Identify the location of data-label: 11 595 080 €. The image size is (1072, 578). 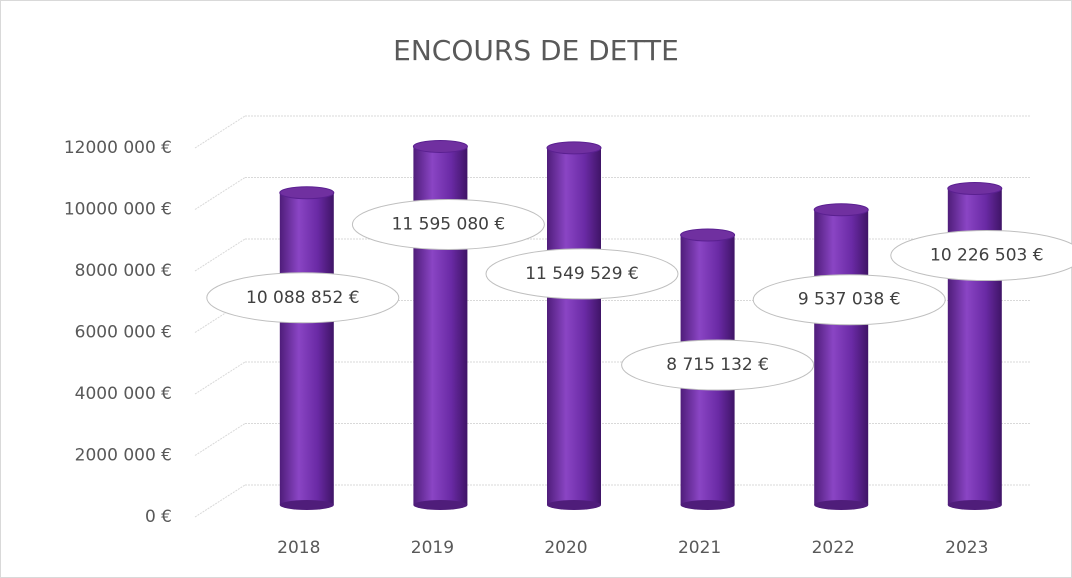
(449, 224).